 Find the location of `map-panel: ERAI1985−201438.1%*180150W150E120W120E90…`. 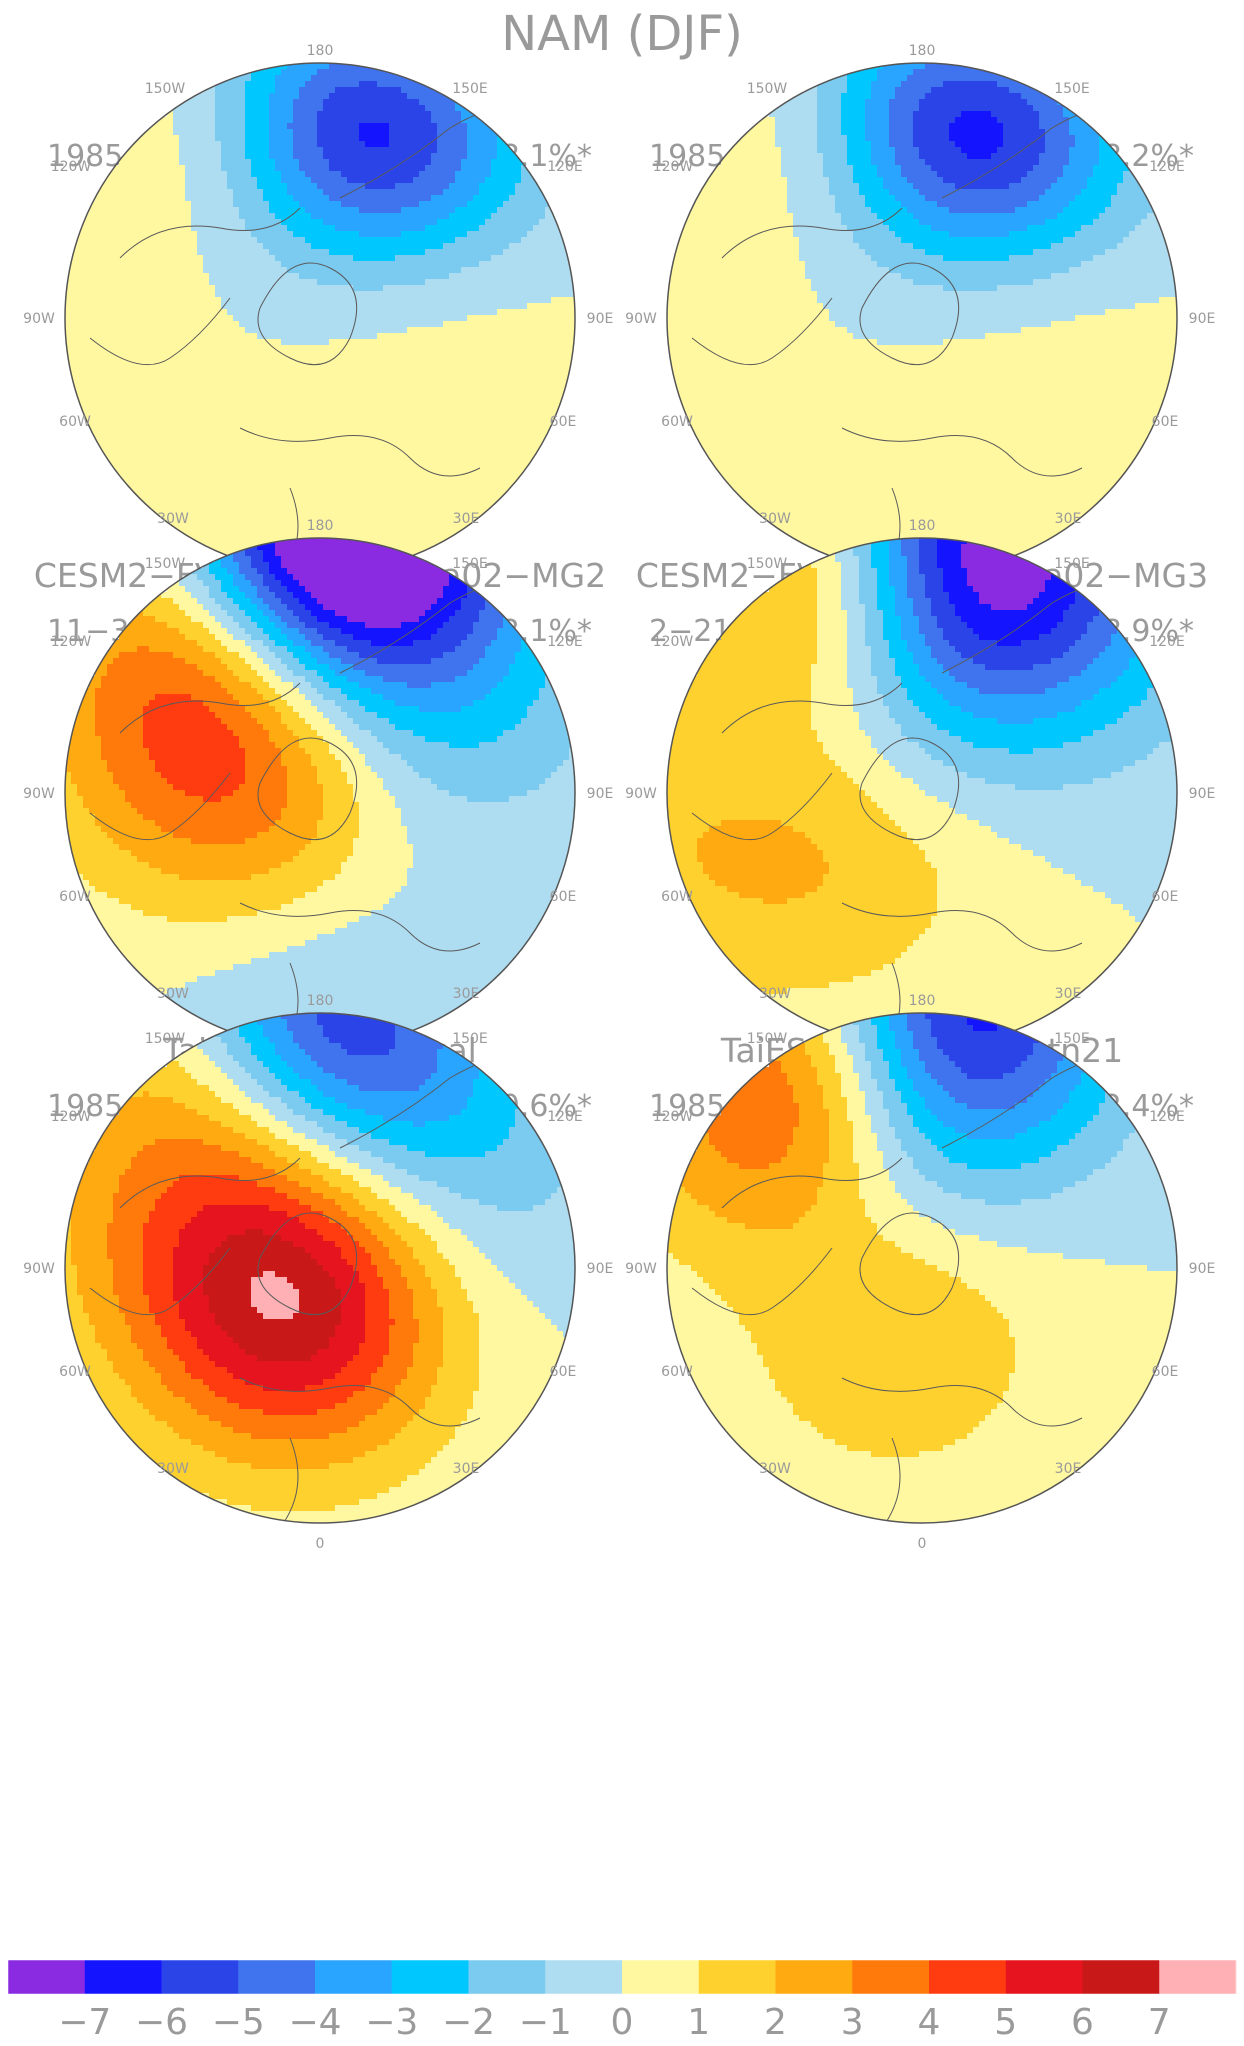

map-panel: ERAI1985−201438.1%*180150W150E120W120E90… is located at coordinates (318, 322).